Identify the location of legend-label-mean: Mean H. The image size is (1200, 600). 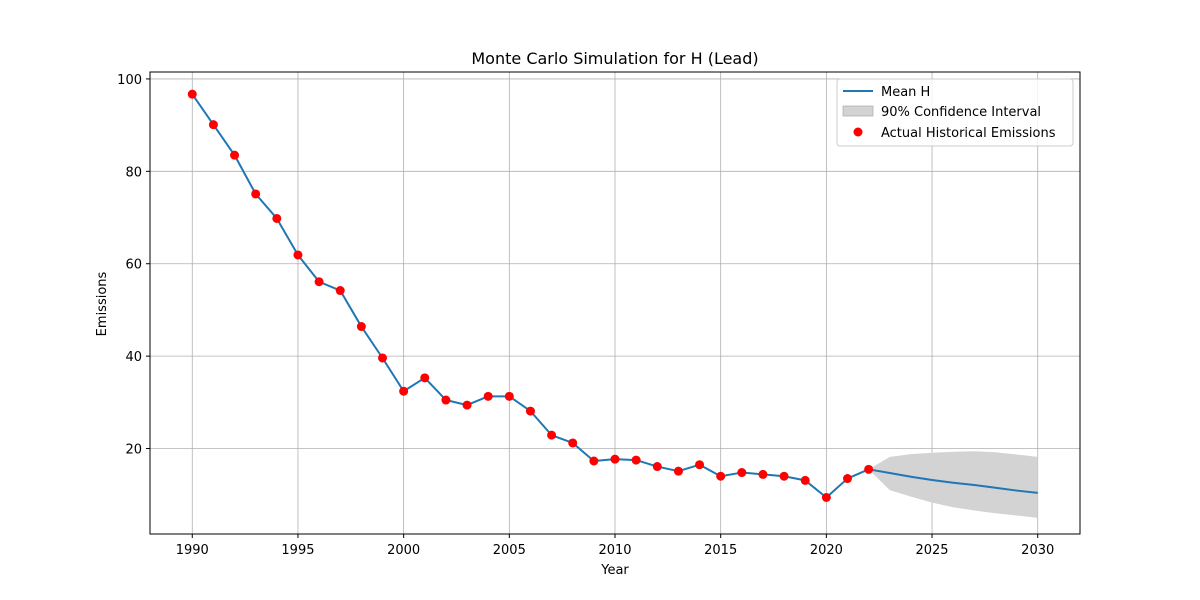
(905, 92).